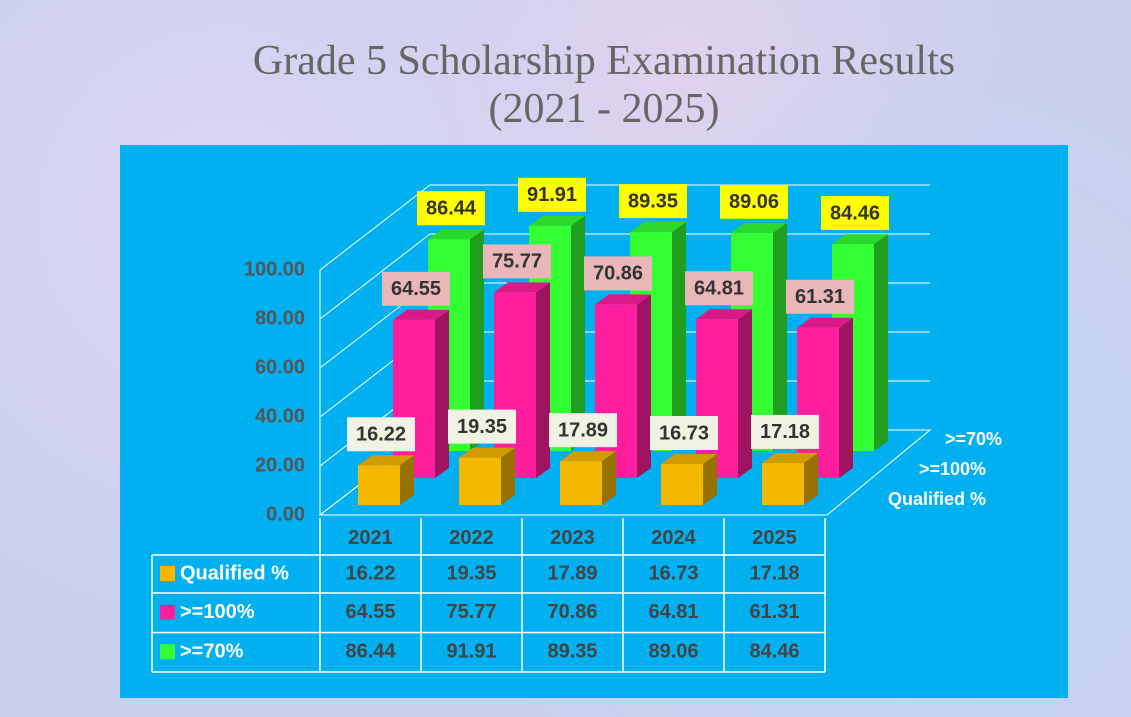 The image size is (1131, 717). What do you see at coordinates (471, 538) in the screenshot?
I see `x-tick-label: 2022` at bounding box center [471, 538].